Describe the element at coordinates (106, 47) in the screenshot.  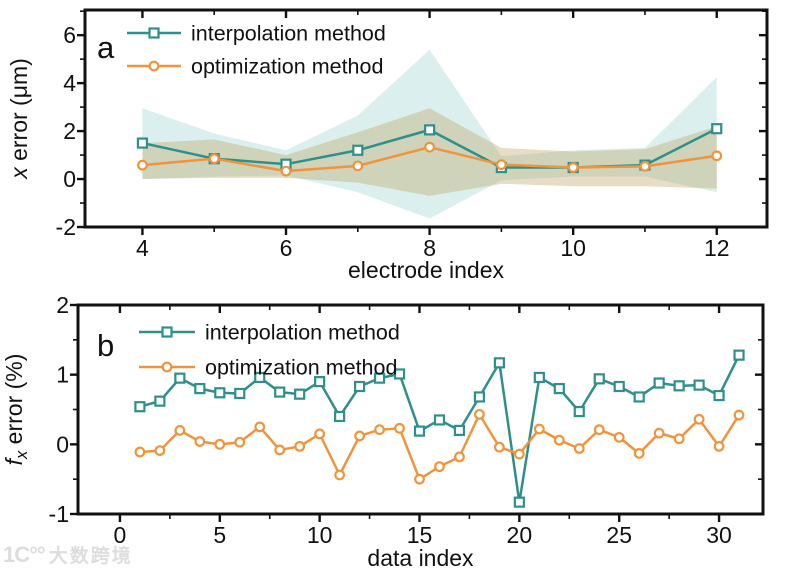
I see `panel-letter: a` at that location.